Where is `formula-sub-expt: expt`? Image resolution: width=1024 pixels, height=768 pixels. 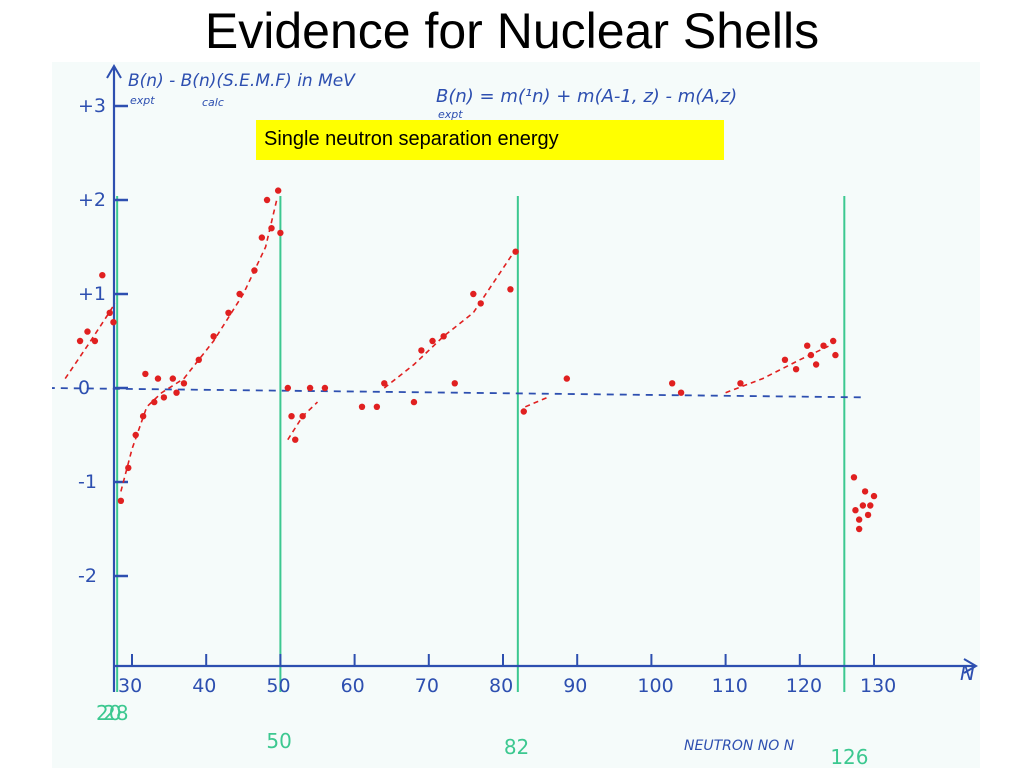 formula-sub-expt: expt is located at coordinates (450, 114).